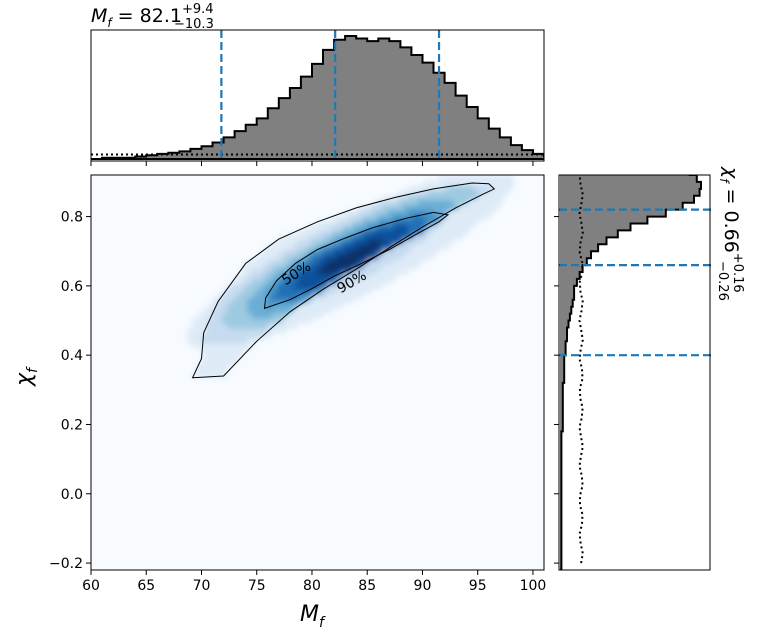 The height and width of the screenshot is (638, 758). I want to click on x-axis-title-sub: f, so click(322, 623).